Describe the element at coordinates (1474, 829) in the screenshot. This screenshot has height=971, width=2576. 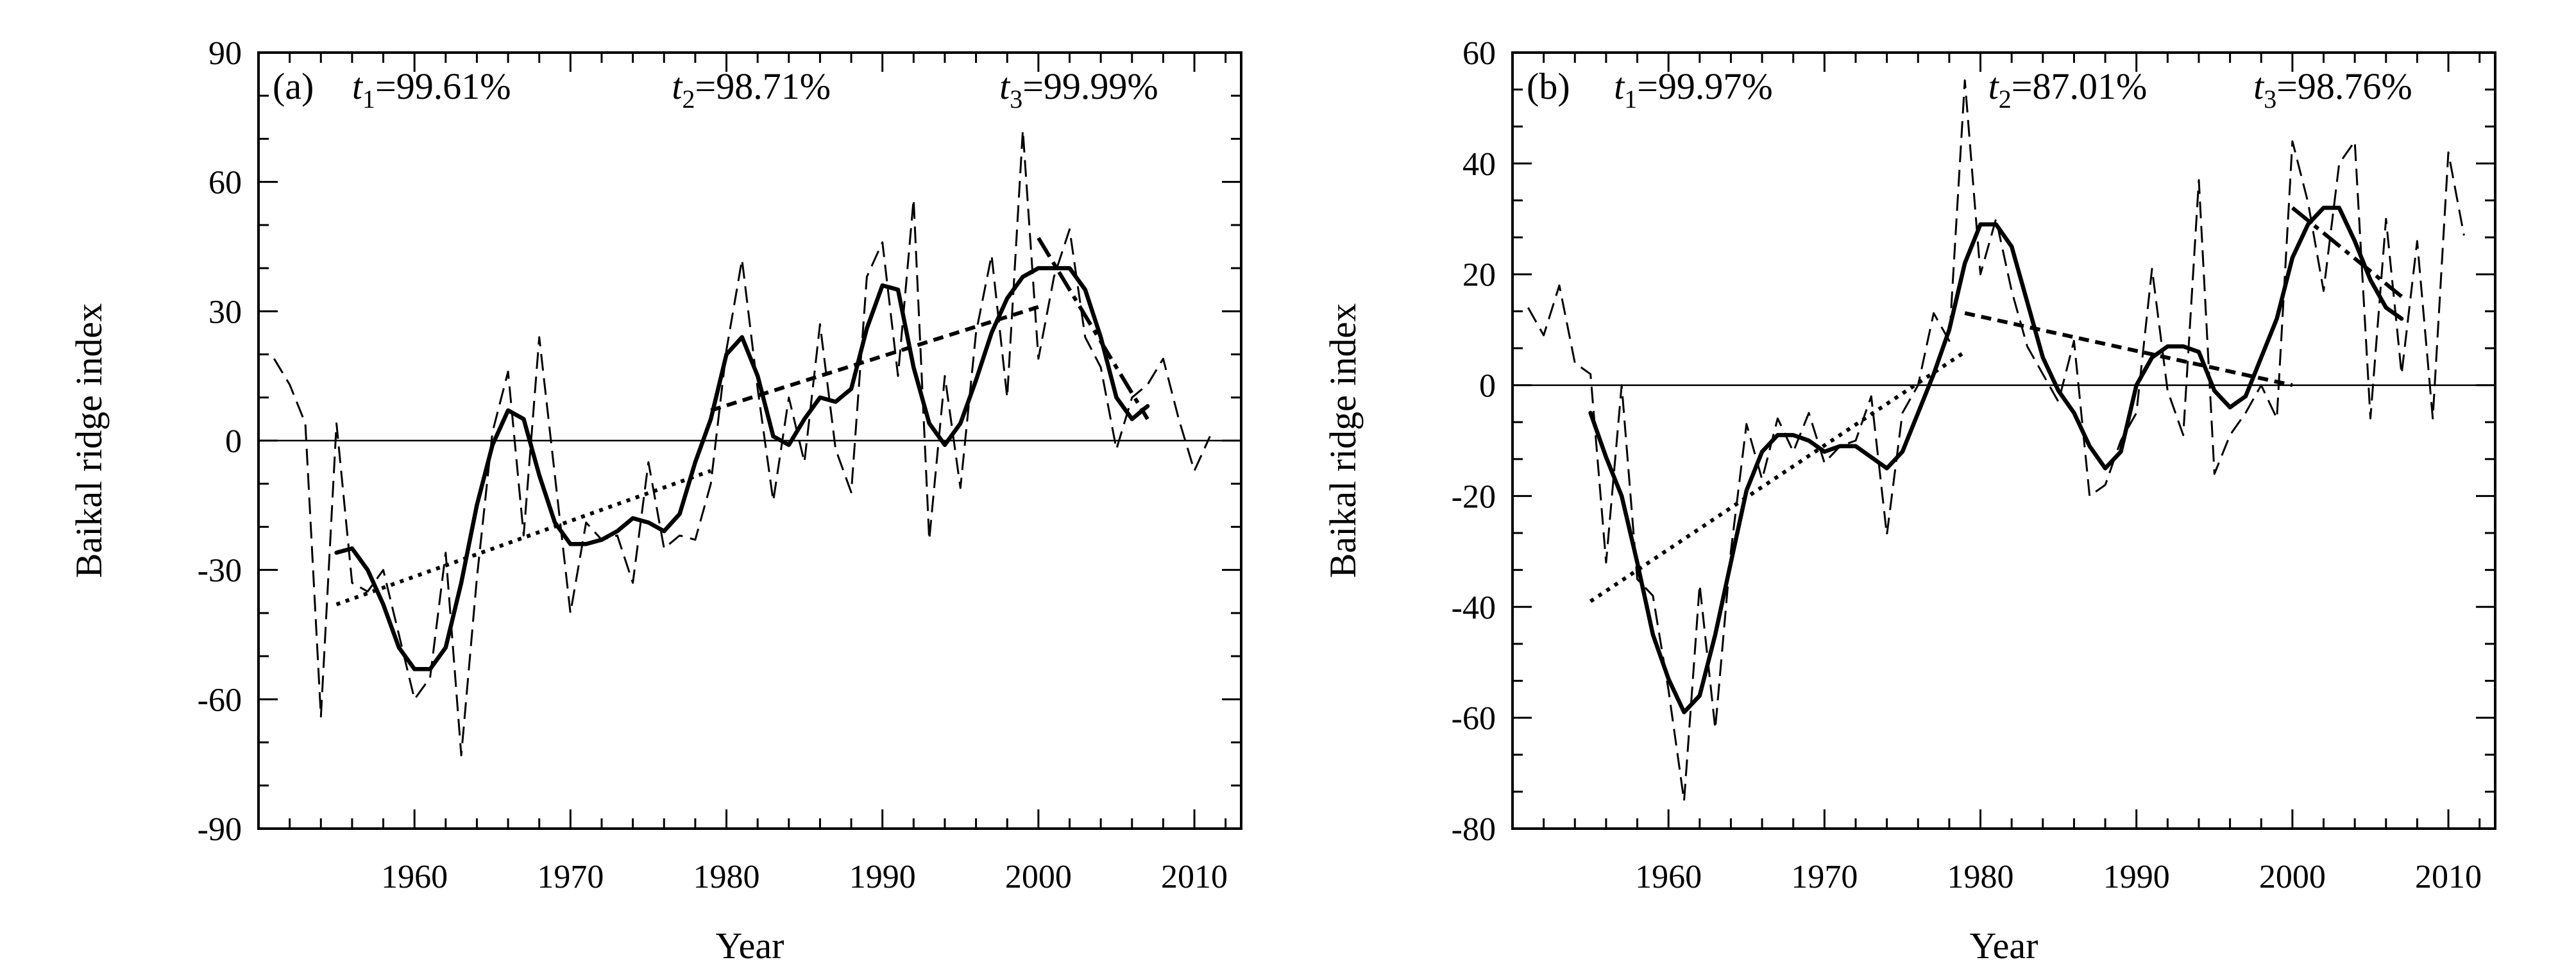
I see `y-tick-label: -80` at that location.